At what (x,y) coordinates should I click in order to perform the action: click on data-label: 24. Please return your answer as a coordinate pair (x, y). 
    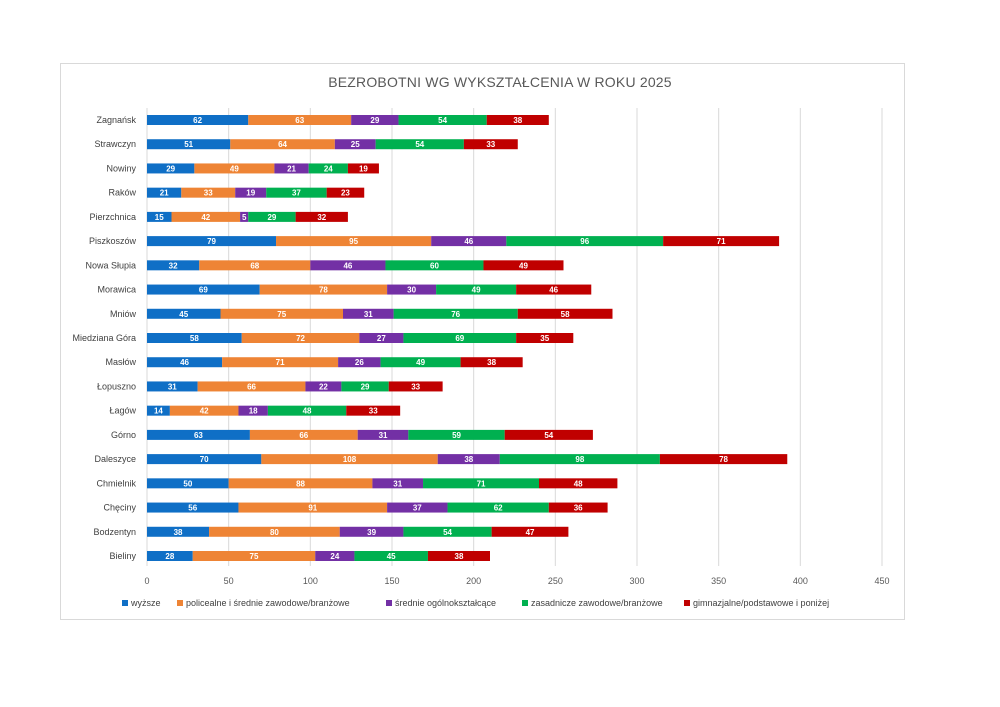
    Looking at the image, I should click on (334, 556).